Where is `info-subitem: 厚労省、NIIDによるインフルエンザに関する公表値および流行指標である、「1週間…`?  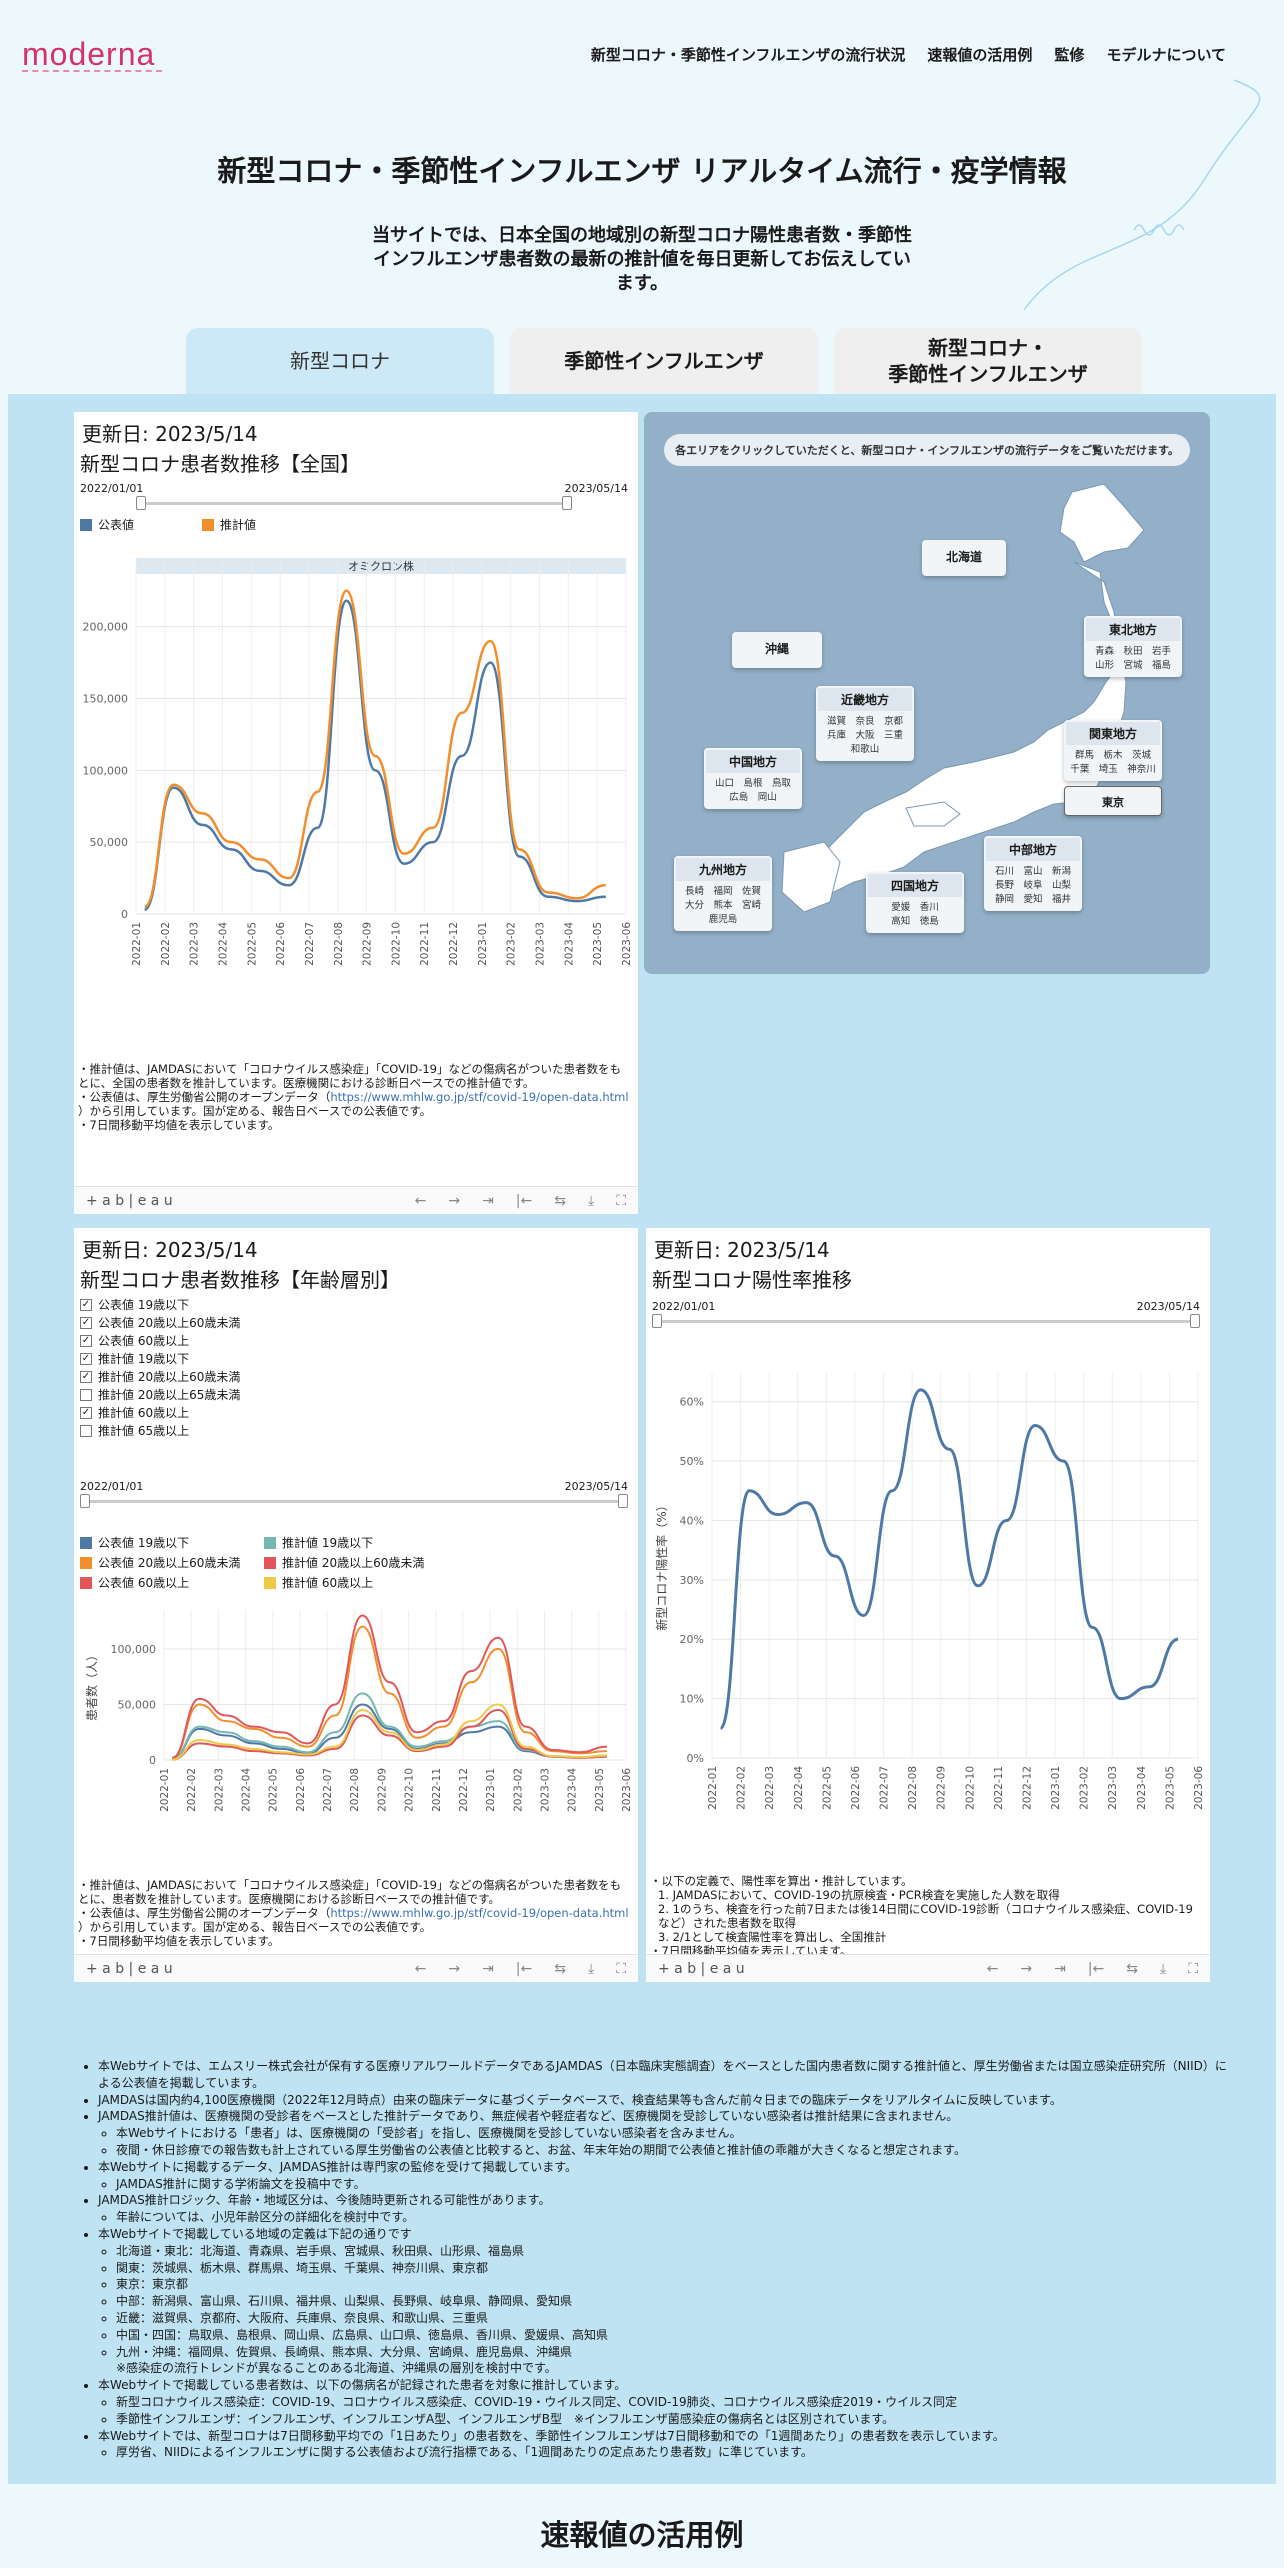 info-subitem: 厚労省、NIIDによるインフルエンザに関する公表値および流行指標である、「1週間… is located at coordinates (674, 2452).